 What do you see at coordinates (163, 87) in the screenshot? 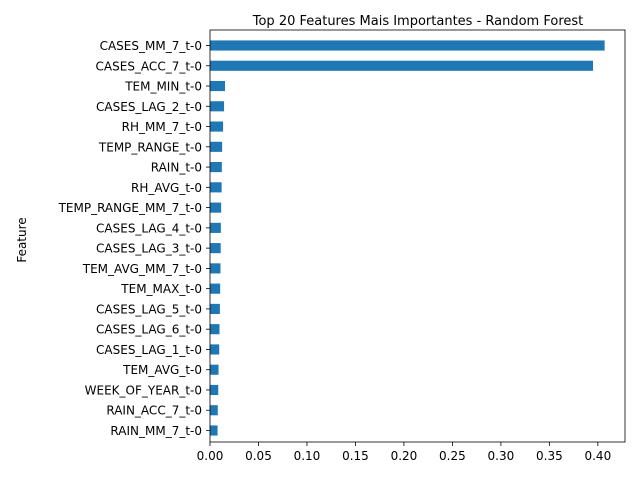
I see `y-tick-label: TEM_MIN_t-0` at bounding box center [163, 87].